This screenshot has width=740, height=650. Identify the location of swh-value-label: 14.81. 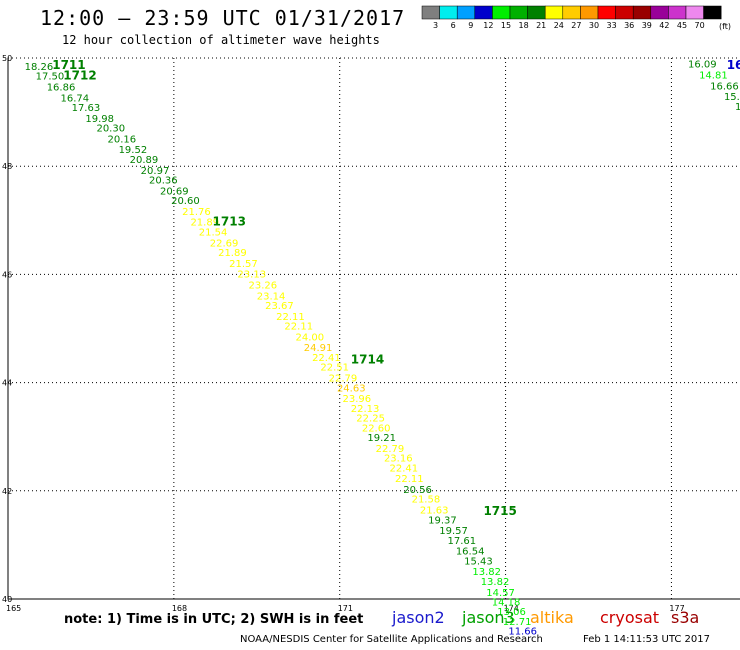
(713, 76).